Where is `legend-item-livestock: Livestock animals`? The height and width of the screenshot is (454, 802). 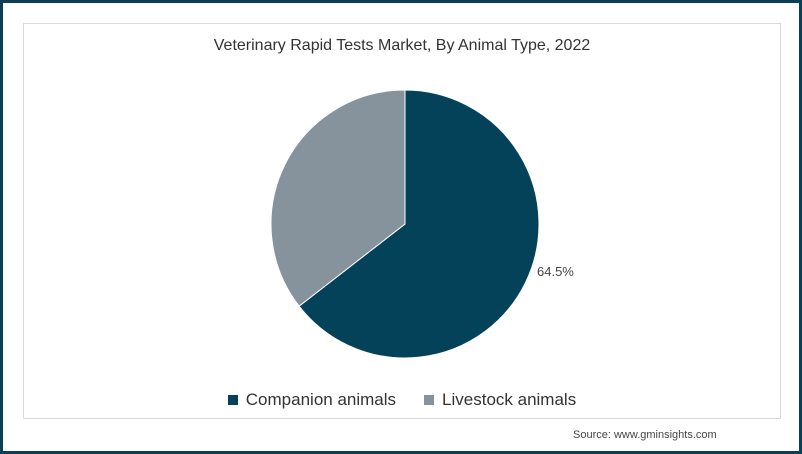 legend-item-livestock: Livestock animals is located at coordinates (500, 400).